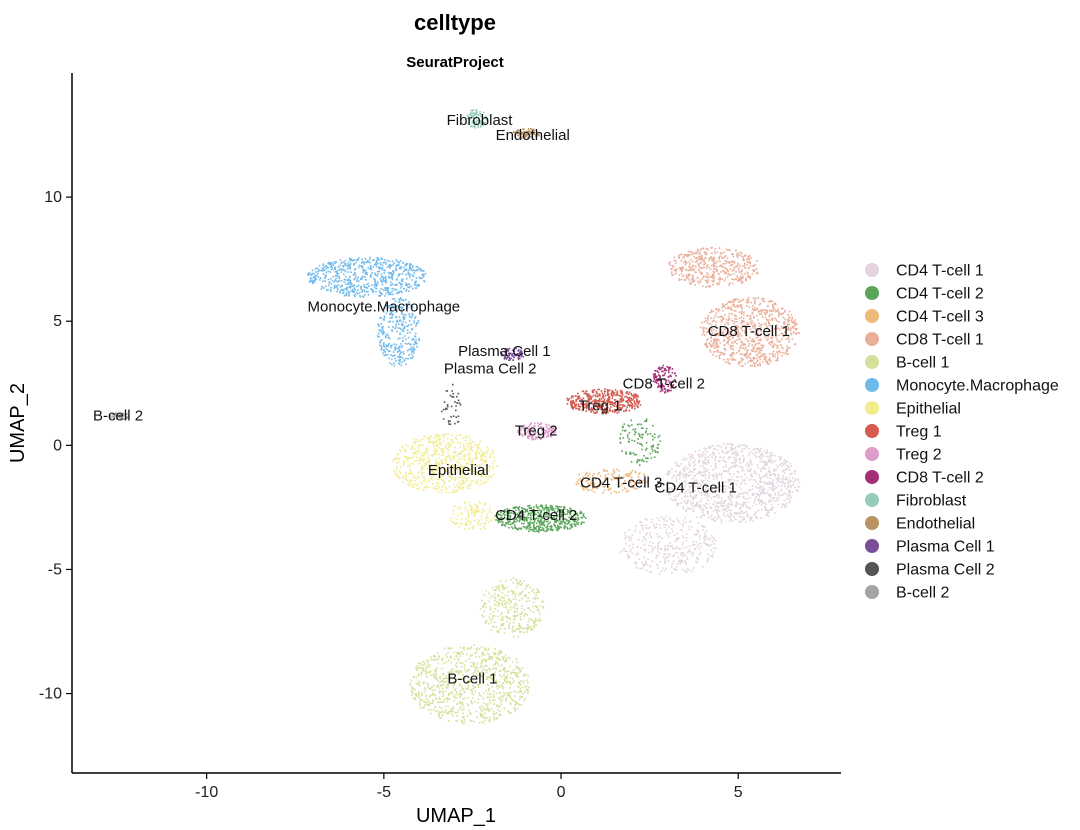 Image resolution: width=1080 pixels, height=830 pixels. I want to click on cluster-label-plasma-cell-2: Plasma Cell 2, so click(490, 368).